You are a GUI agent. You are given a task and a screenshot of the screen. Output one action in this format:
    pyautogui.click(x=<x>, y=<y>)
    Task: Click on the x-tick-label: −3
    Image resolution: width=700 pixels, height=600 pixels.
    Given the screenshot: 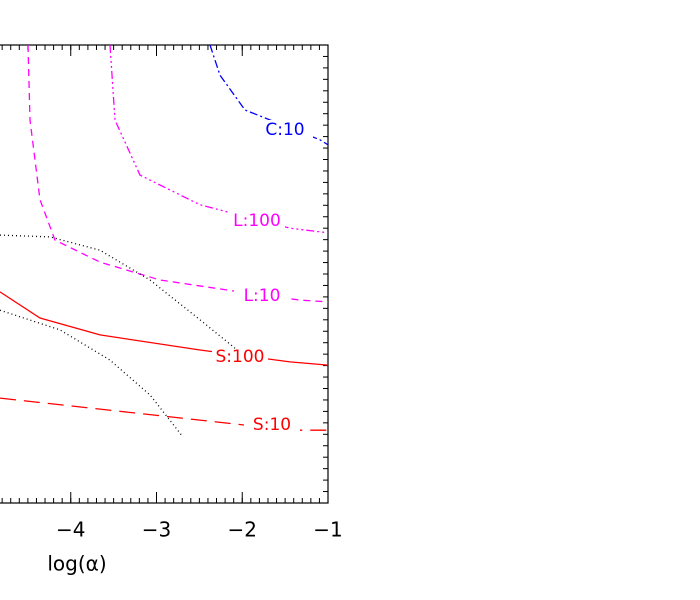 What is the action you would take?
    pyautogui.click(x=156, y=530)
    